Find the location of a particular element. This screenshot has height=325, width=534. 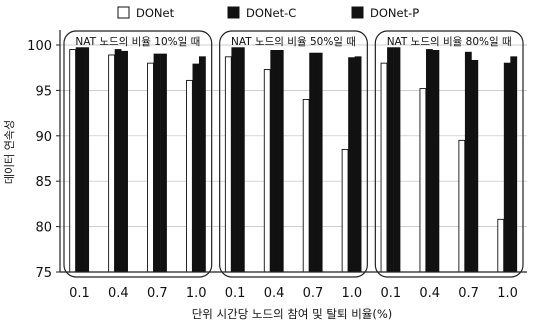

y-tick-label: 80 is located at coordinates (43, 228).